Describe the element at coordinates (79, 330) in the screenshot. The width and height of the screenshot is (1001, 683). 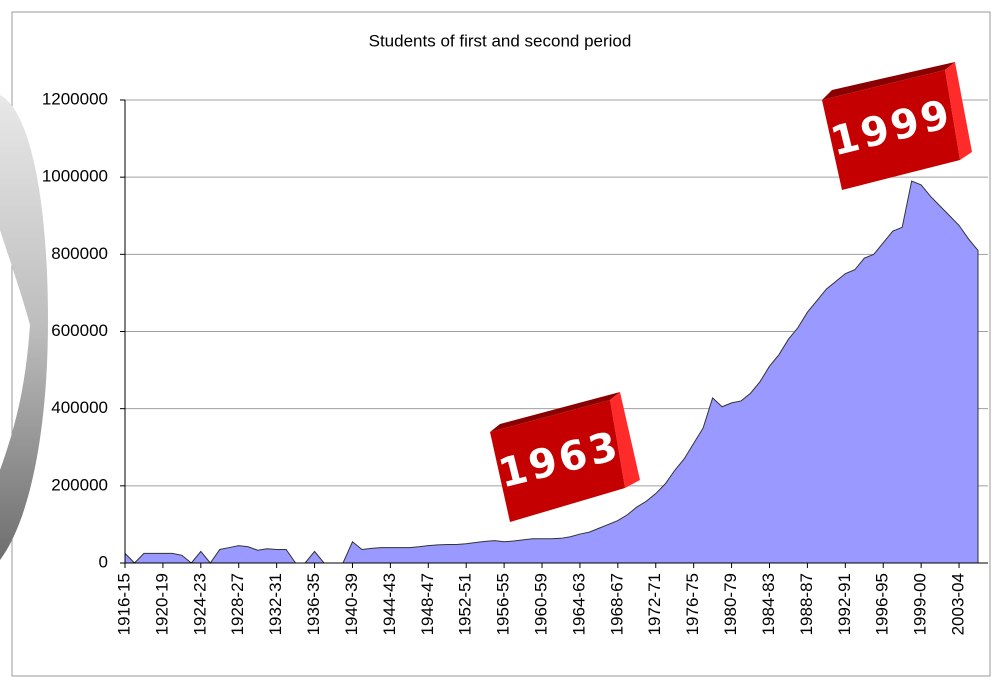
I see `y-tick-label: 600000` at that location.